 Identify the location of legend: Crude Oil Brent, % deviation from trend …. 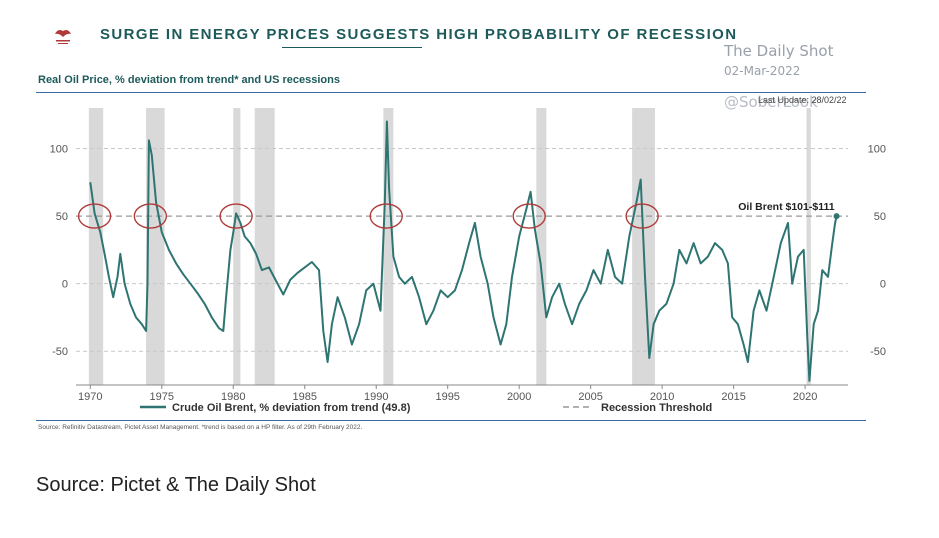
(426, 408).